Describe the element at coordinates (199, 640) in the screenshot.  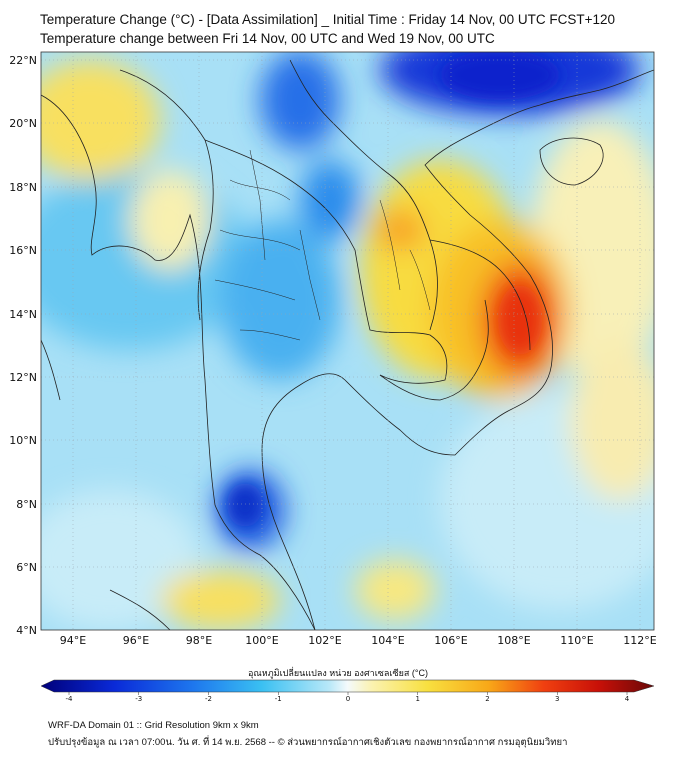
I see `lon-tick-label: 98°E` at that location.